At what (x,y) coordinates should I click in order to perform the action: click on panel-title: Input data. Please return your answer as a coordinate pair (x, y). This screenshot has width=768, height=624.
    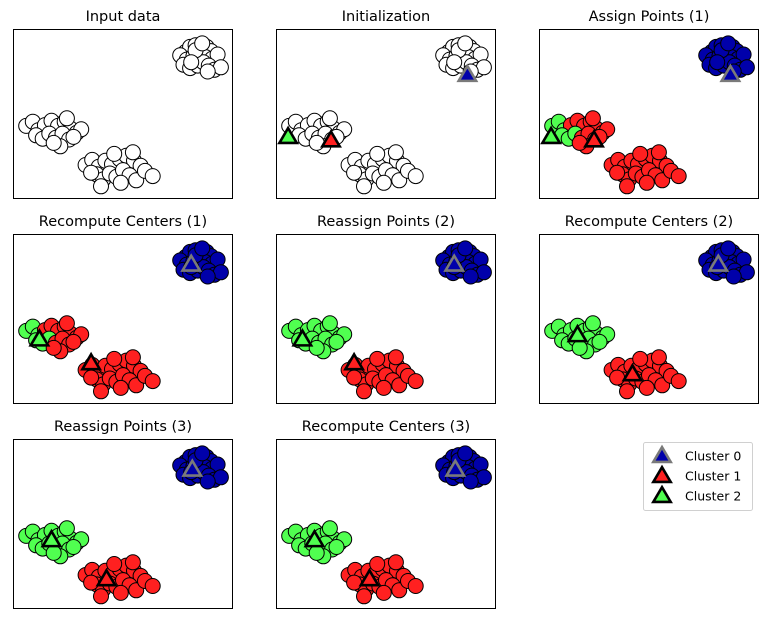
    Looking at the image, I should click on (123, 17).